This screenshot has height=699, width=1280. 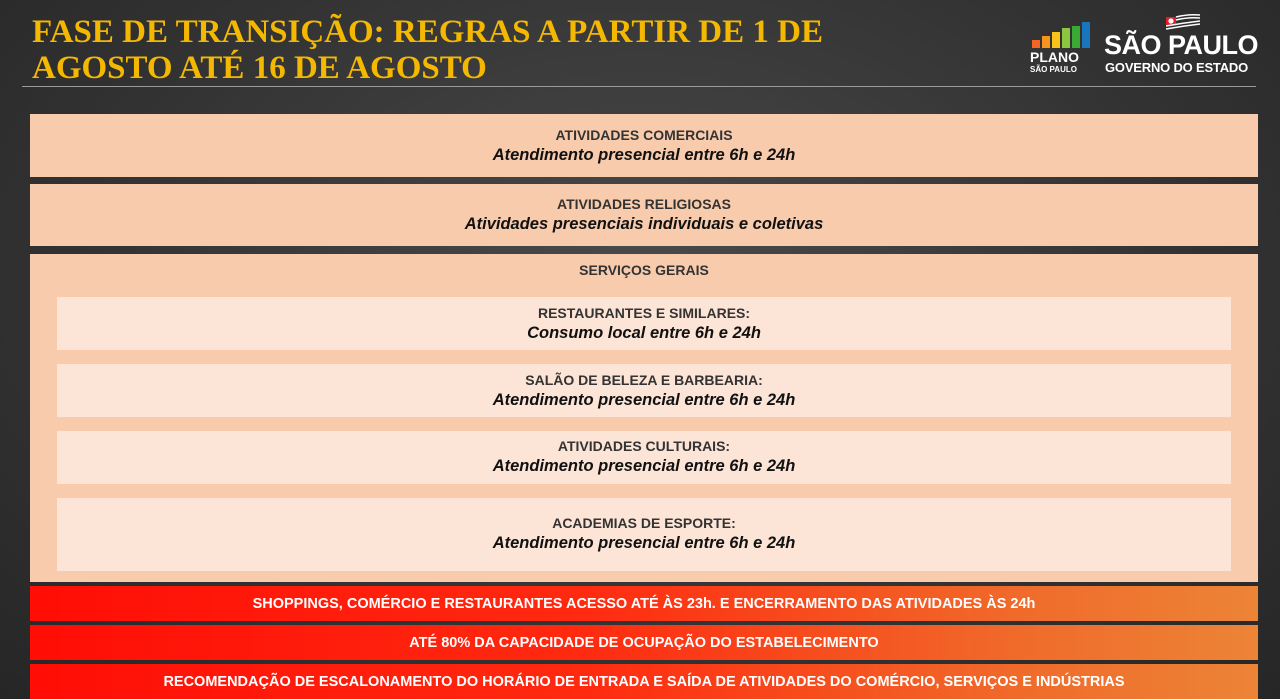 What do you see at coordinates (1060, 49) in the screenshot?
I see `plano-sao-paulo-logo: PLANO SÃO PAULO` at bounding box center [1060, 49].